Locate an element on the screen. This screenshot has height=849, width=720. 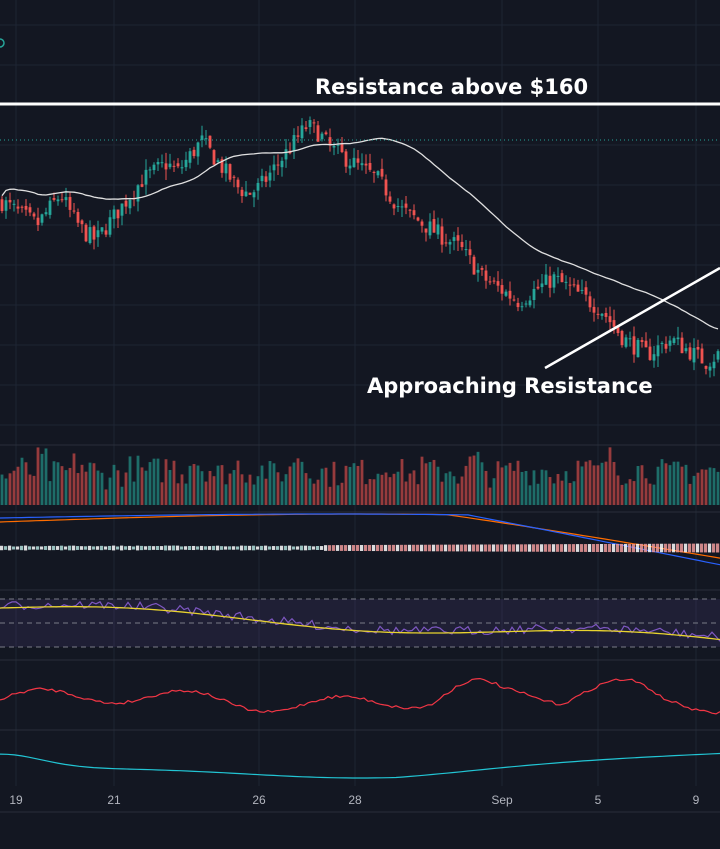
macd-line is located at coordinates (360, 539).